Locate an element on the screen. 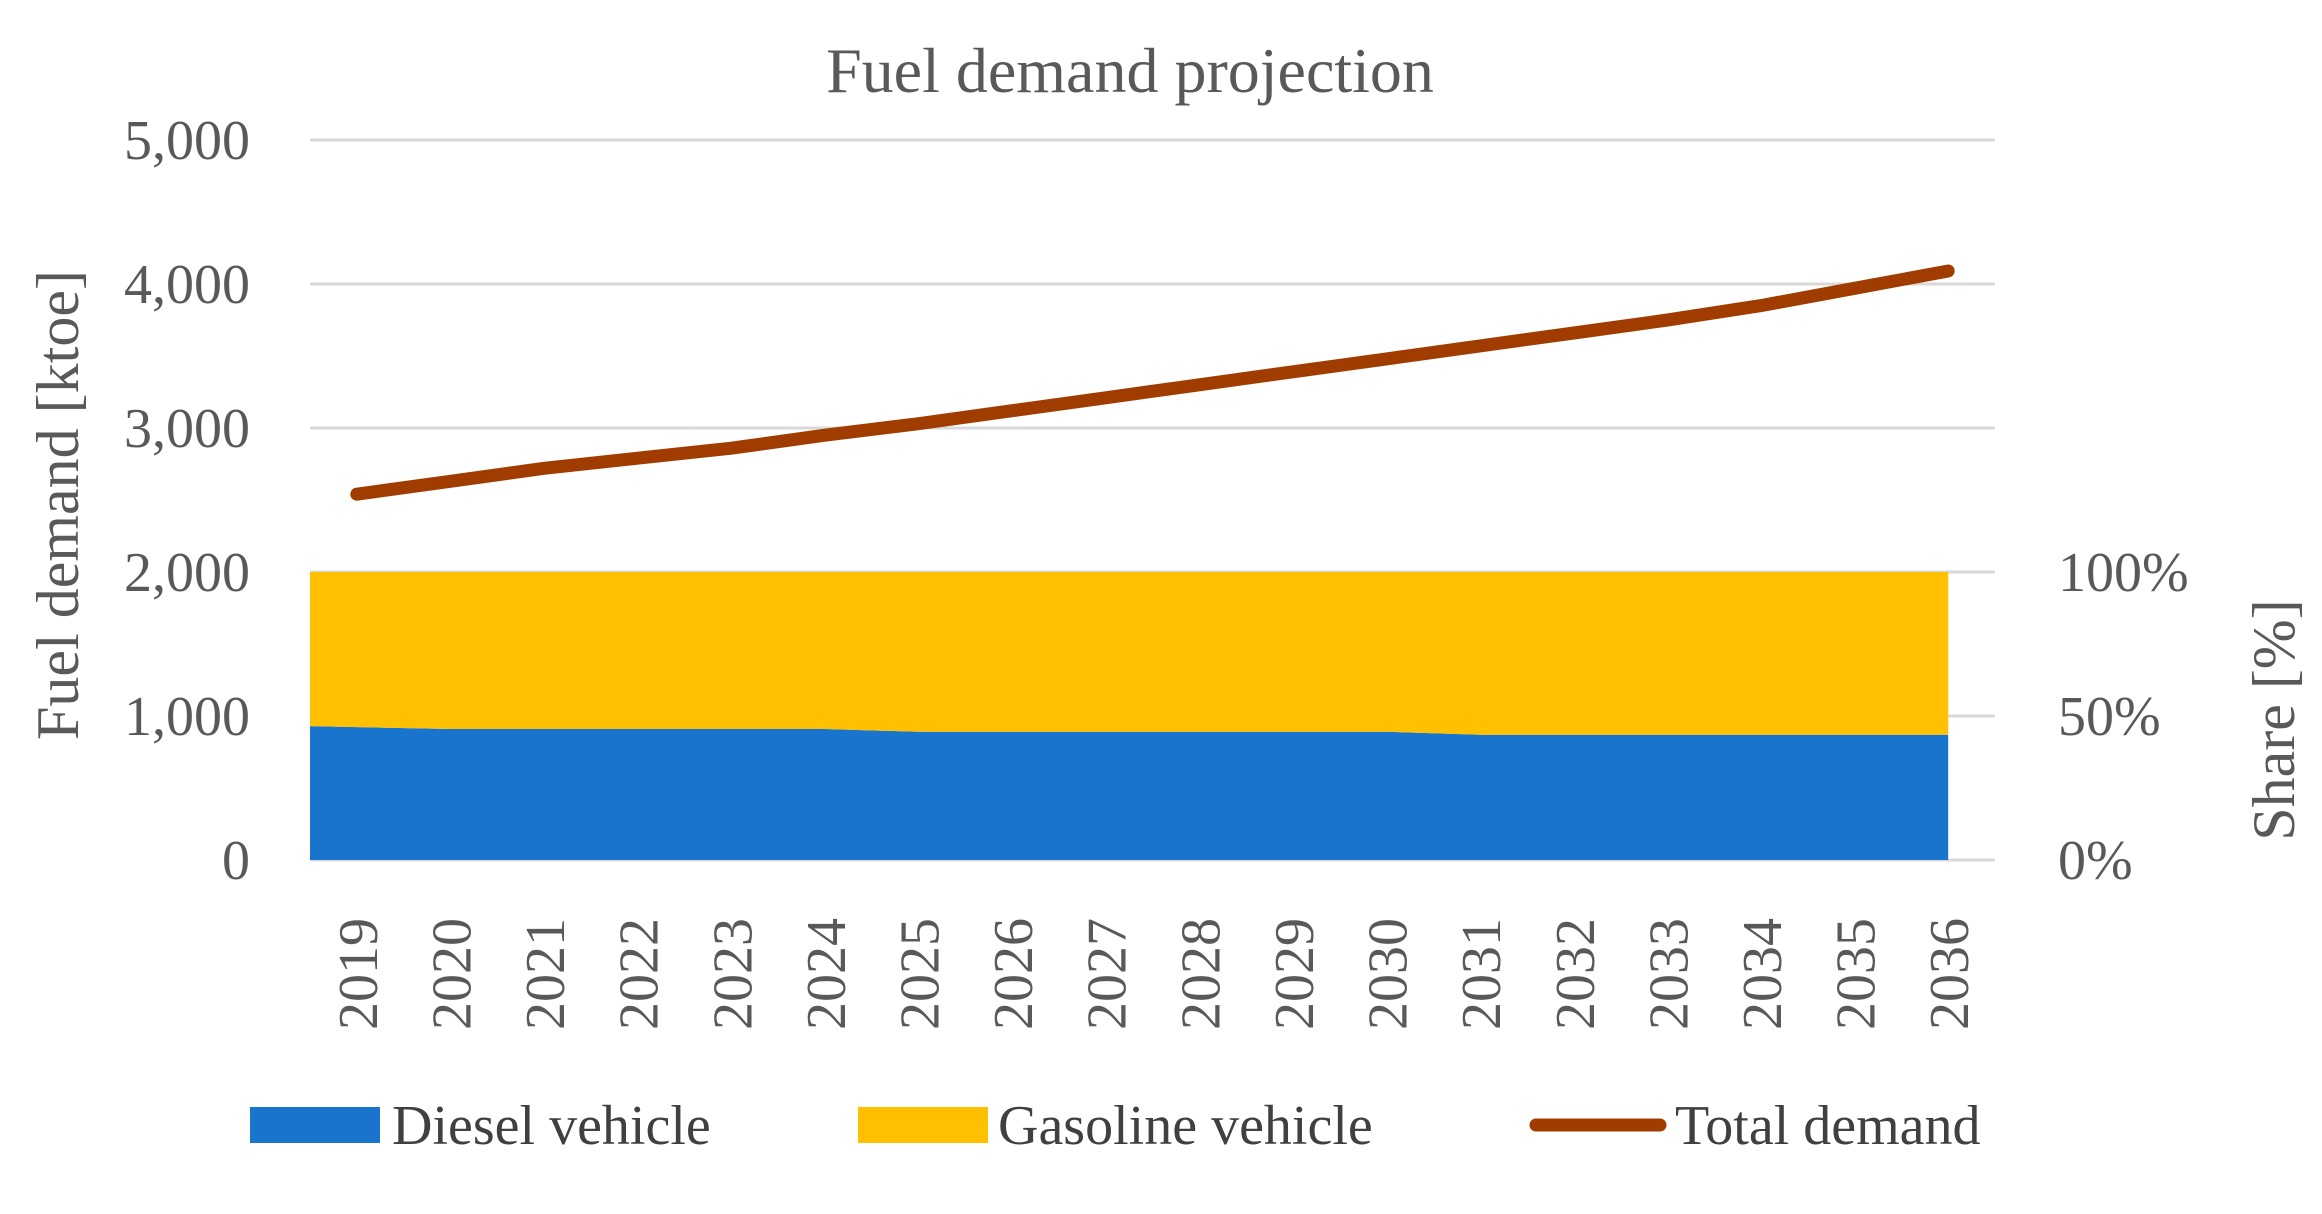 This screenshot has width=2322, height=1214. primary-y-ticks: 0 1,000 2,000 3,000 4,000 5,000 is located at coordinates (187, 501).